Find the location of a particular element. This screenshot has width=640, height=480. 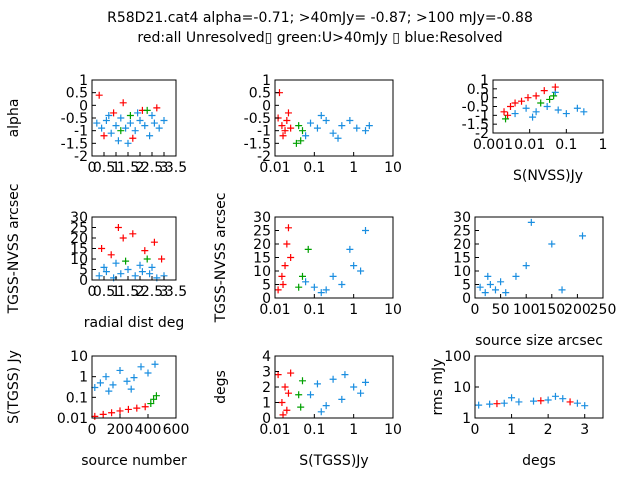

panel-1-y-tick-label: -0.5 is located at coordinates (74, 119).